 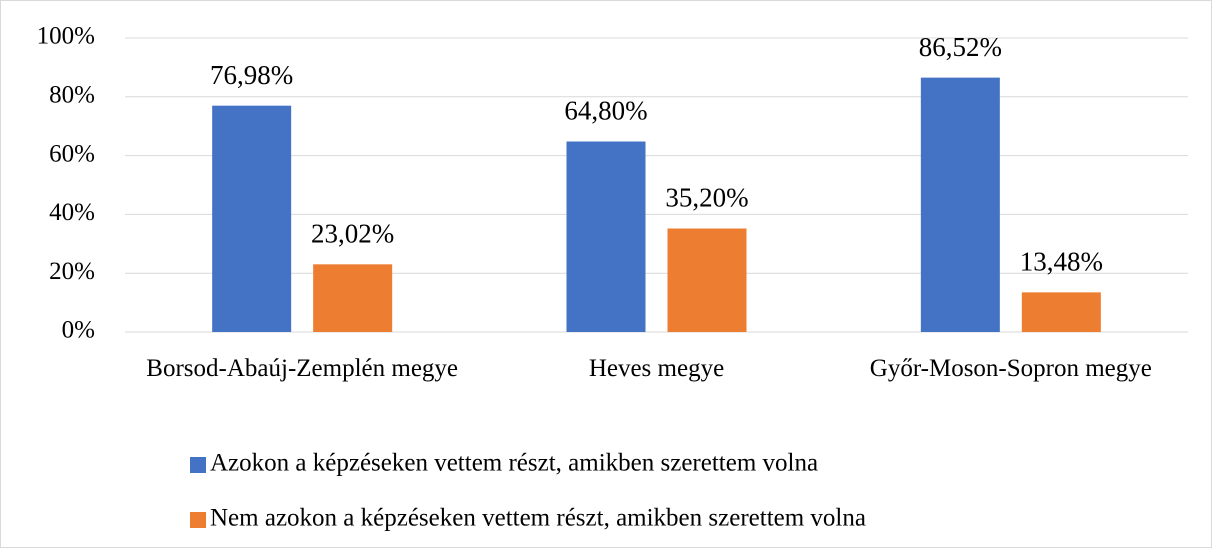 I want to click on value-label: 35,20%, so click(x=706, y=198).